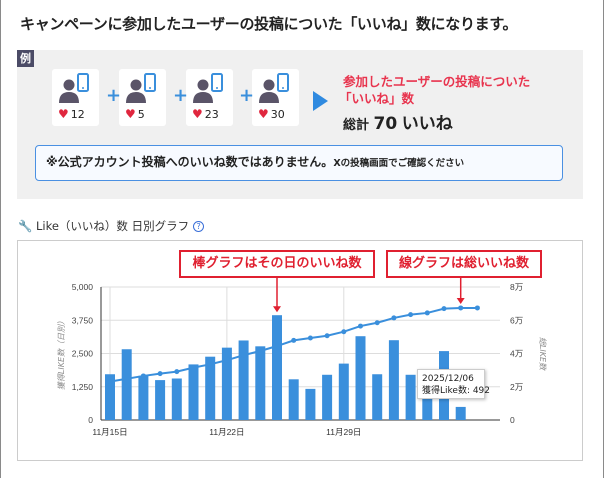 The width and height of the screenshot is (604, 478). I want to click on page-title: キャンペーンに参加したユーザーの投稿についた「いいね」数になります。, so click(269, 24).